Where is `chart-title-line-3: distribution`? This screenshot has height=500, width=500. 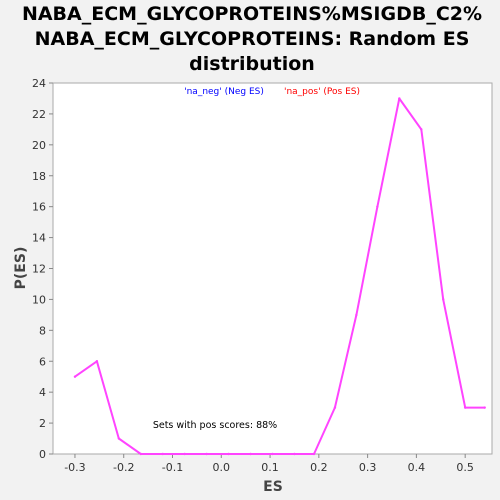
chart-title-line-3: distribution is located at coordinates (252, 64).